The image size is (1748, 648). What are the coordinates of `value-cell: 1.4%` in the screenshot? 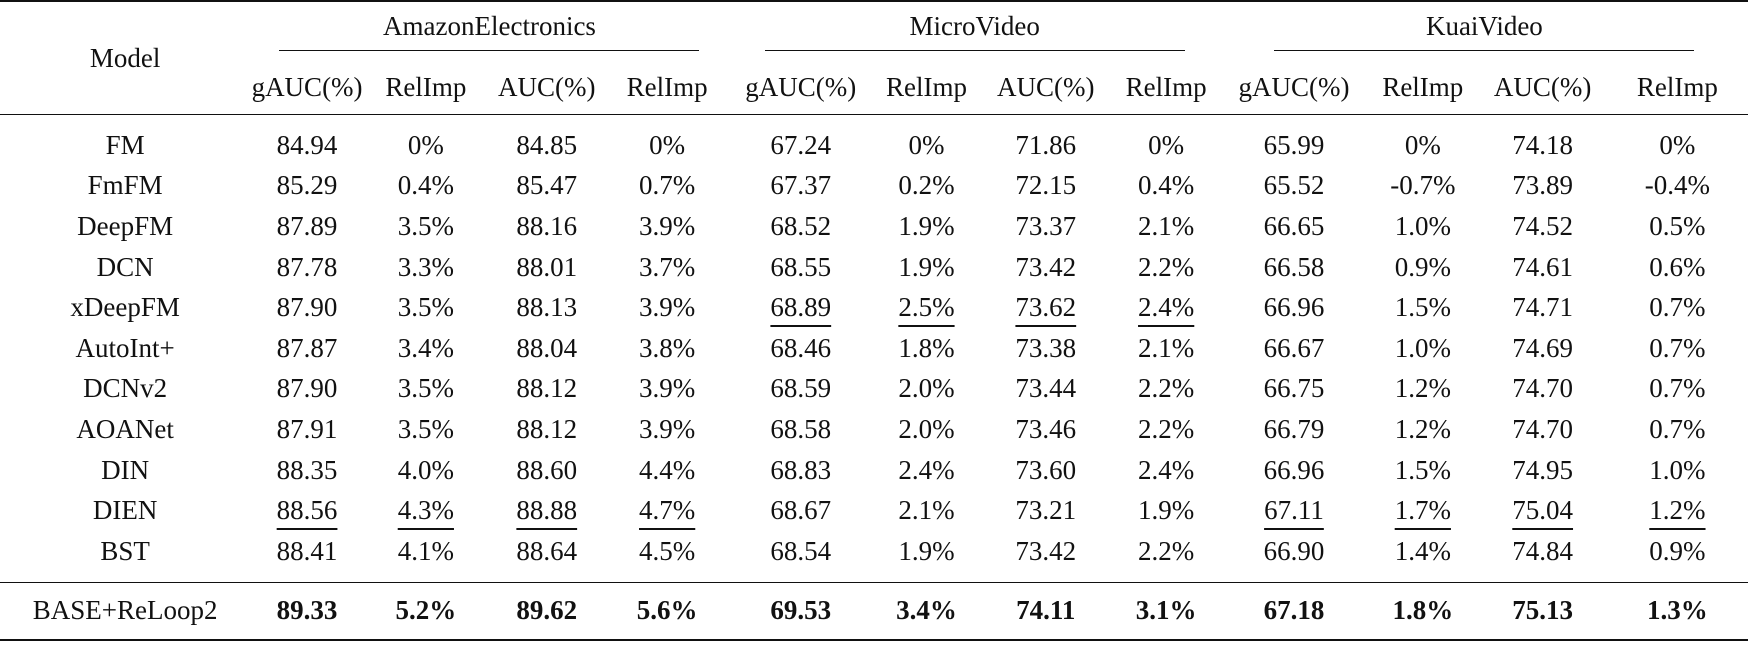 It's located at (1422, 551).